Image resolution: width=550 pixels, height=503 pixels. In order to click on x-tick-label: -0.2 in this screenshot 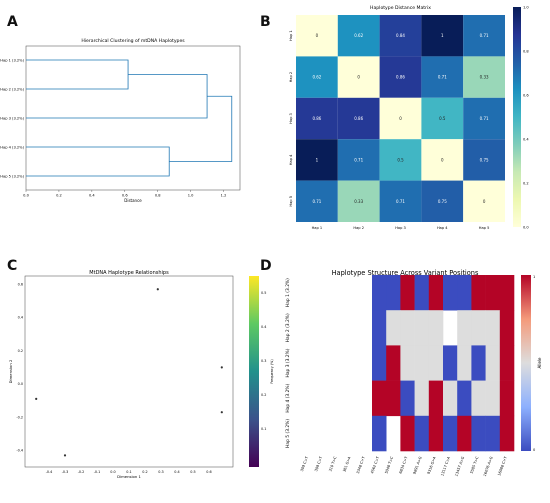, I will do `click(81, 472)`.